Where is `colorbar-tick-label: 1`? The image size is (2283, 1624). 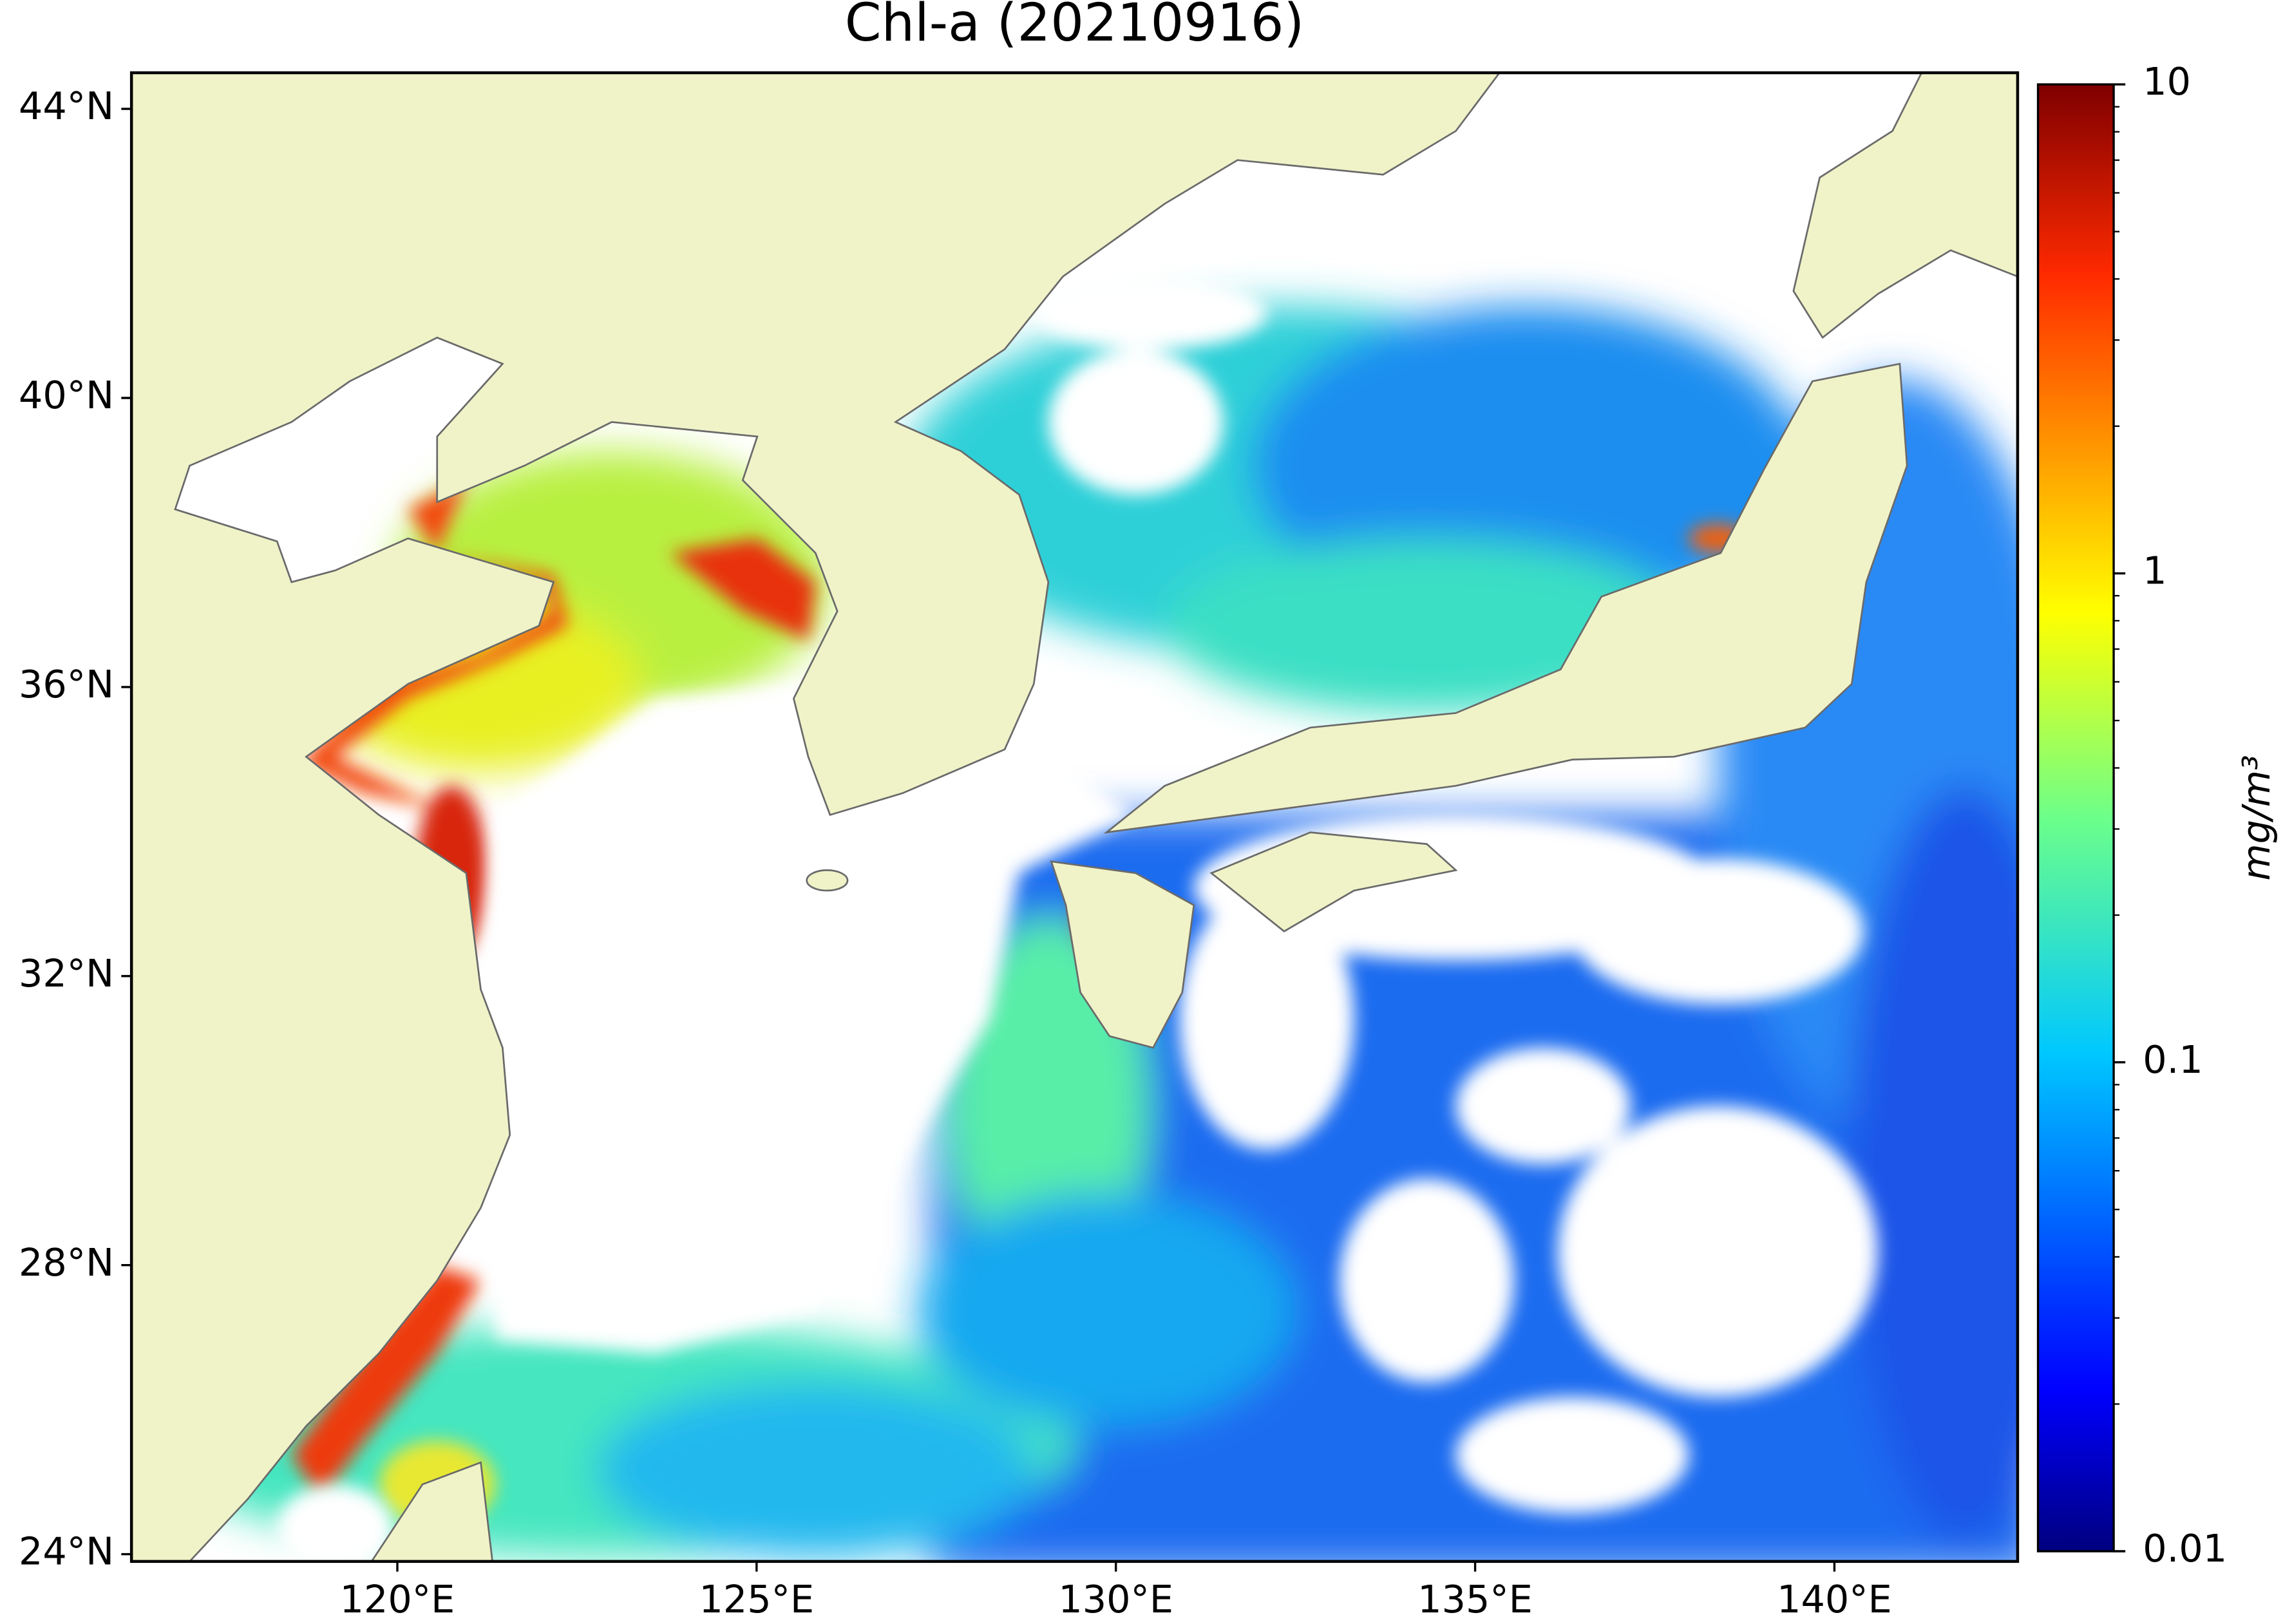 colorbar-tick-label: 1 is located at coordinates (2154, 570).